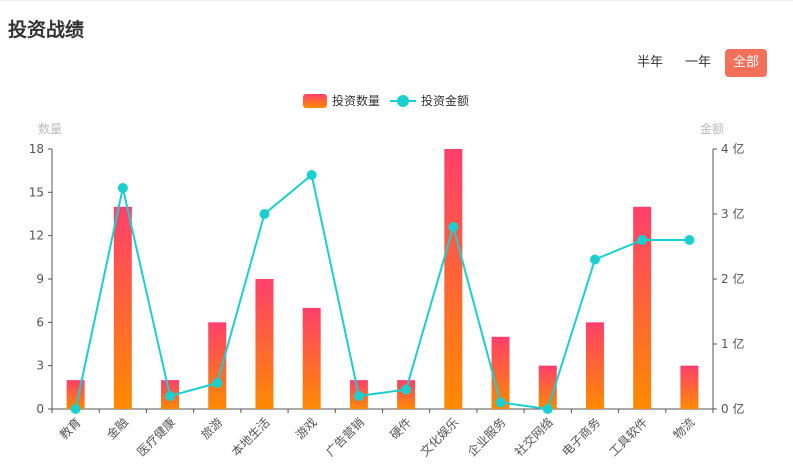 The height and width of the screenshot is (473, 793). What do you see at coordinates (264, 214) in the screenshot?
I see `amount-point-本地生活` at bounding box center [264, 214].